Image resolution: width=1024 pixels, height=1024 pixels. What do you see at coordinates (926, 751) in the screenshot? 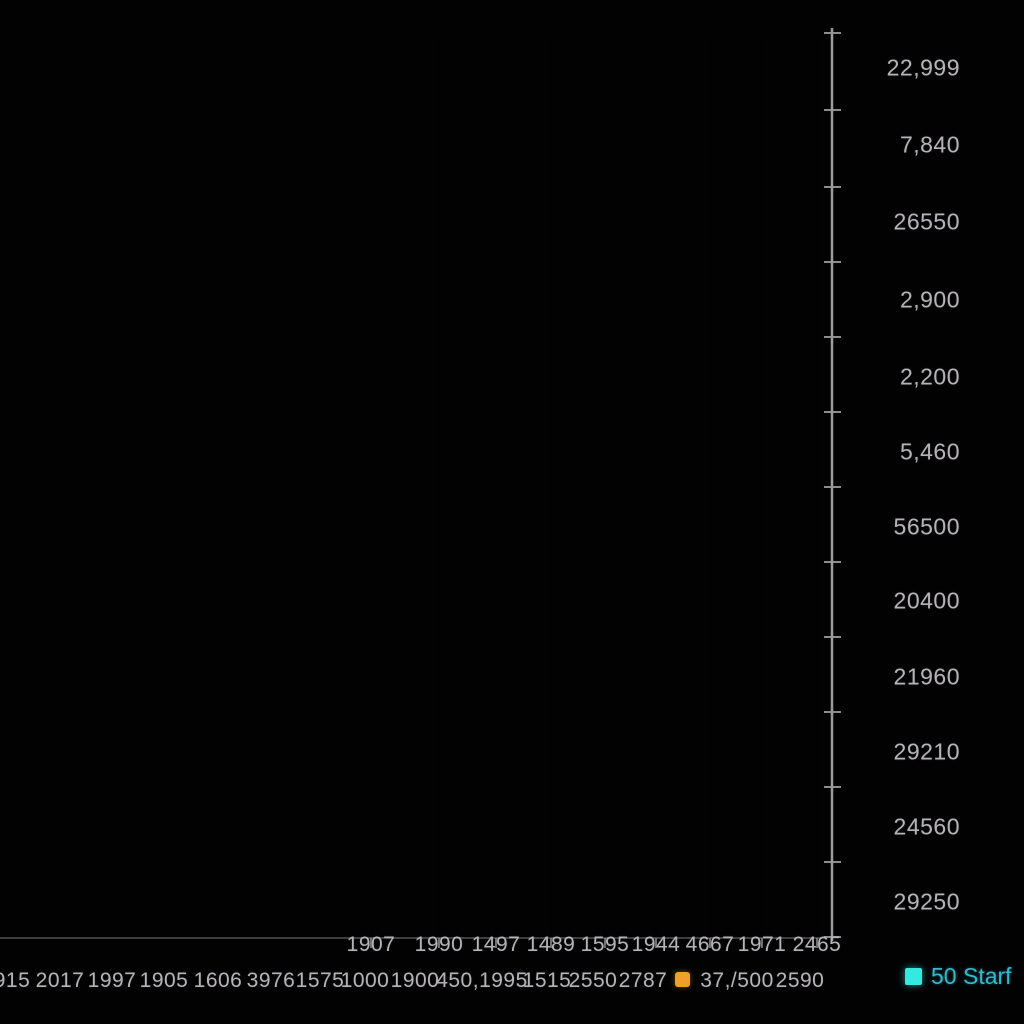
I see `y-axis-label: 29210` at bounding box center [926, 751].